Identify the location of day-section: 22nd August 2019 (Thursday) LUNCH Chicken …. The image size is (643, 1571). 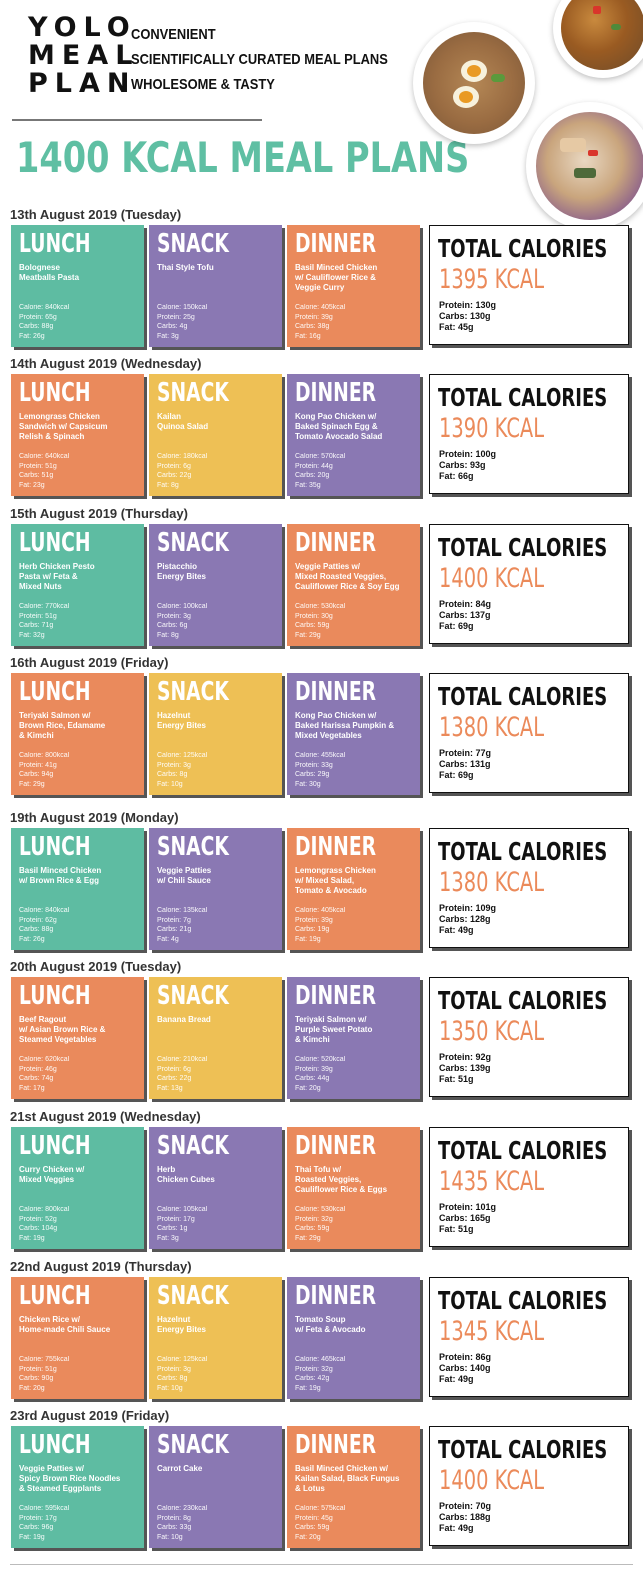
(321, 1334).